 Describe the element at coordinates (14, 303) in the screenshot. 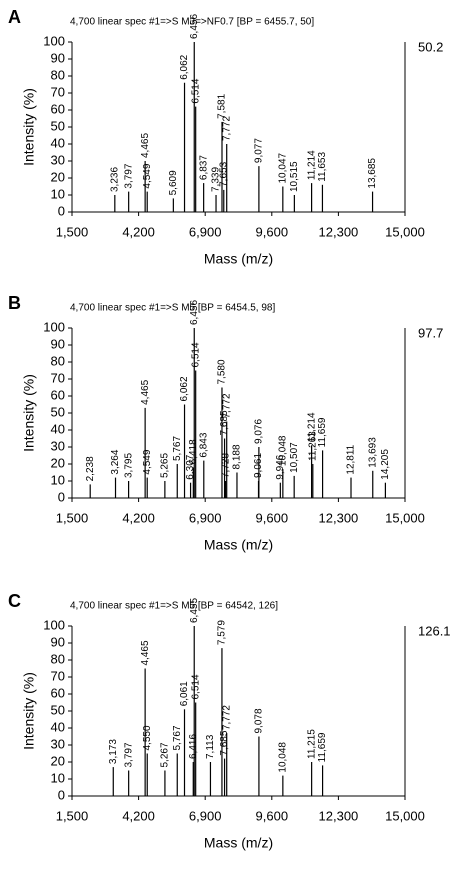

I see `panel-letter: B` at that location.